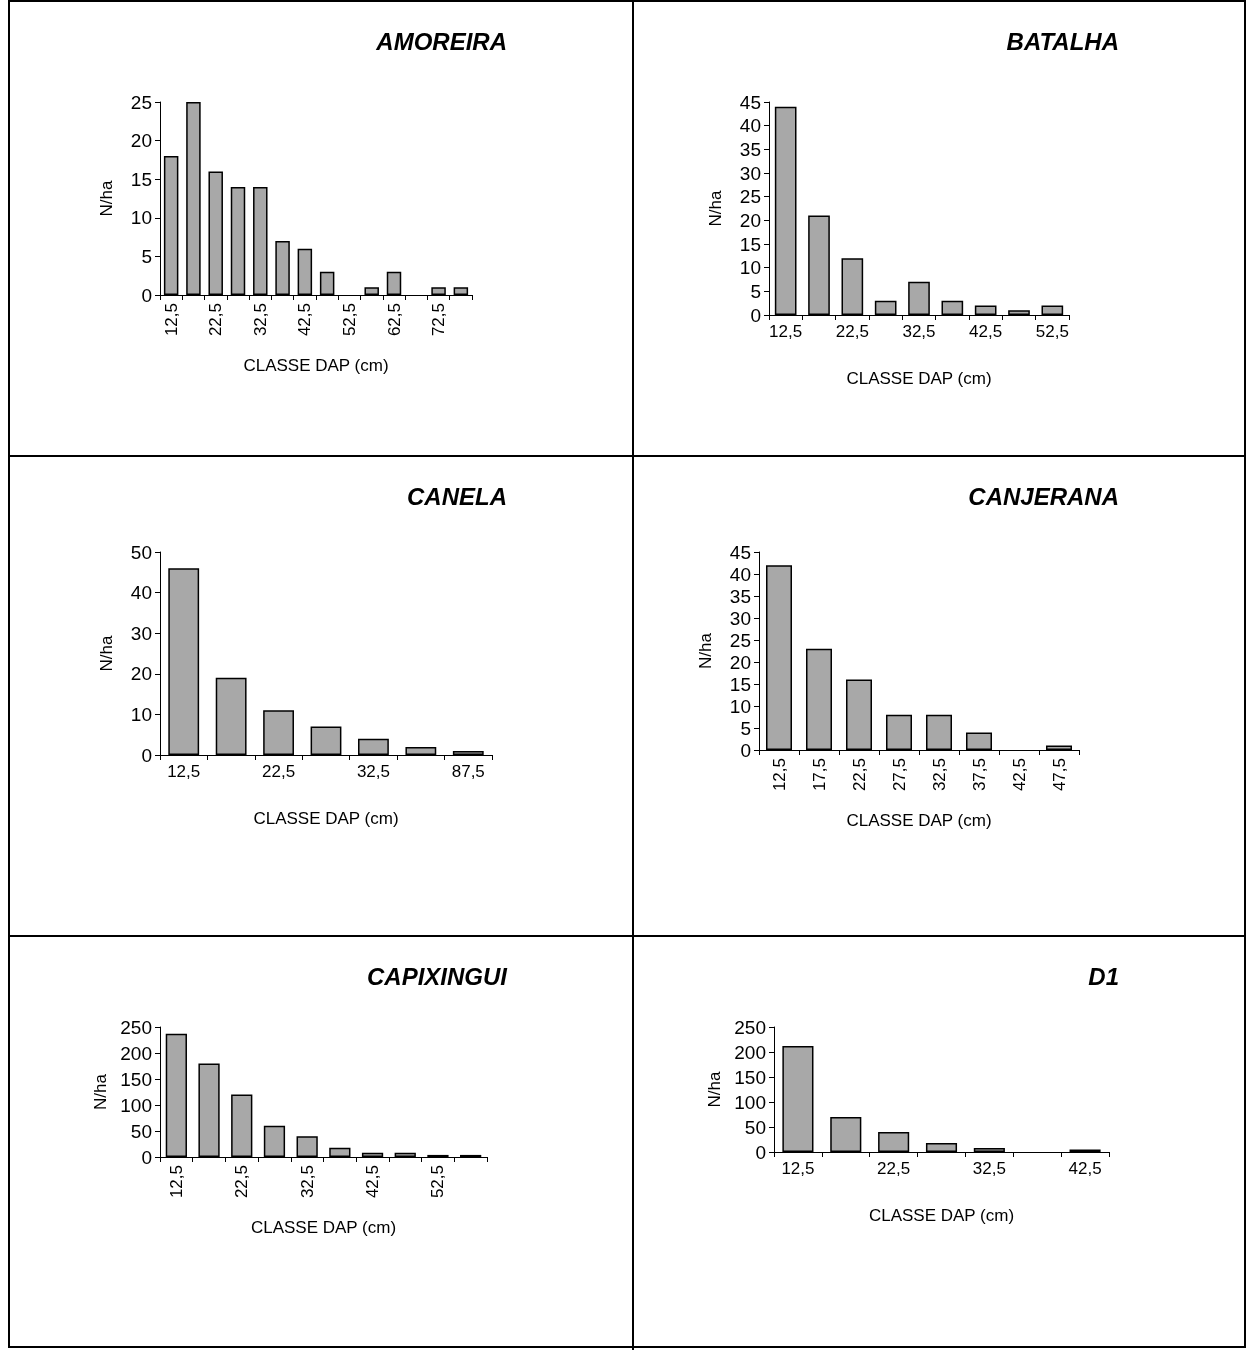  What do you see at coordinates (899, 775) in the screenshot?
I see `x-tick-label: 27,5` at bounding box center [899, 775].